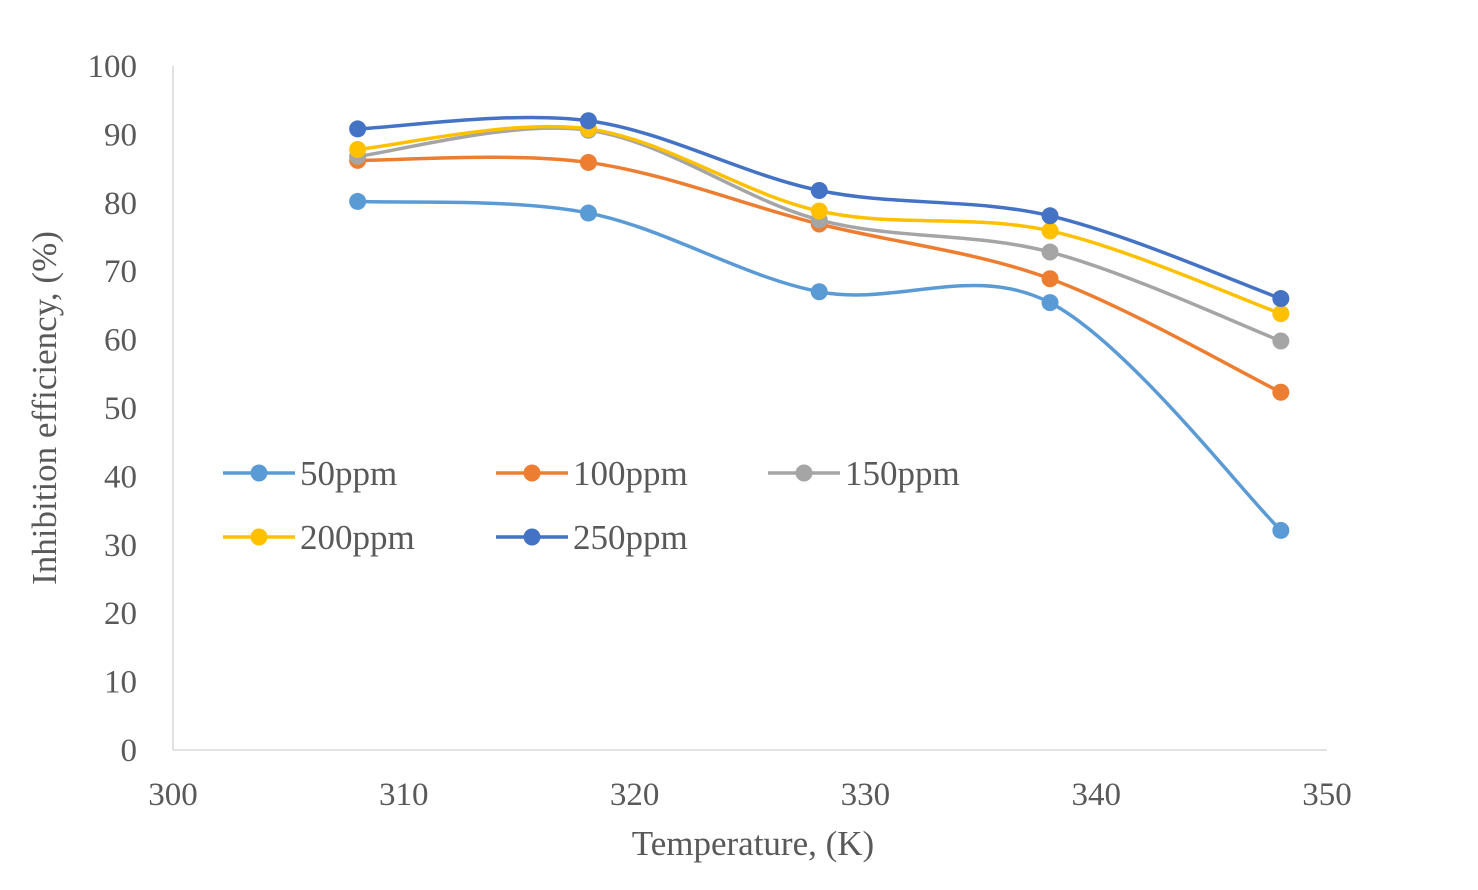  What do you see at coordinates (120, 683) in the screenshot?
I see `y-tick-label: 10` at bounding box center [120, 683].